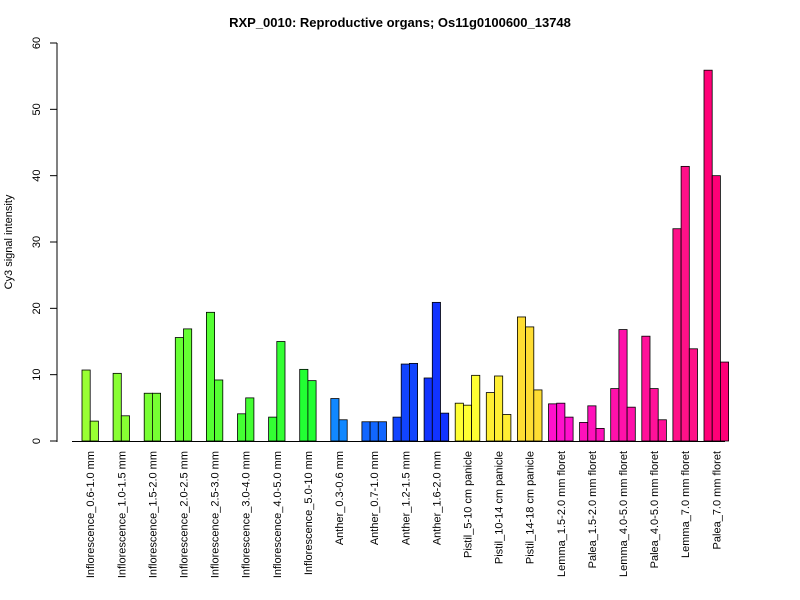  Describe the element at coordinates (500, 507) in the screenshot. I see `category-label: Pistil_10-14 cm panicle` at that location.